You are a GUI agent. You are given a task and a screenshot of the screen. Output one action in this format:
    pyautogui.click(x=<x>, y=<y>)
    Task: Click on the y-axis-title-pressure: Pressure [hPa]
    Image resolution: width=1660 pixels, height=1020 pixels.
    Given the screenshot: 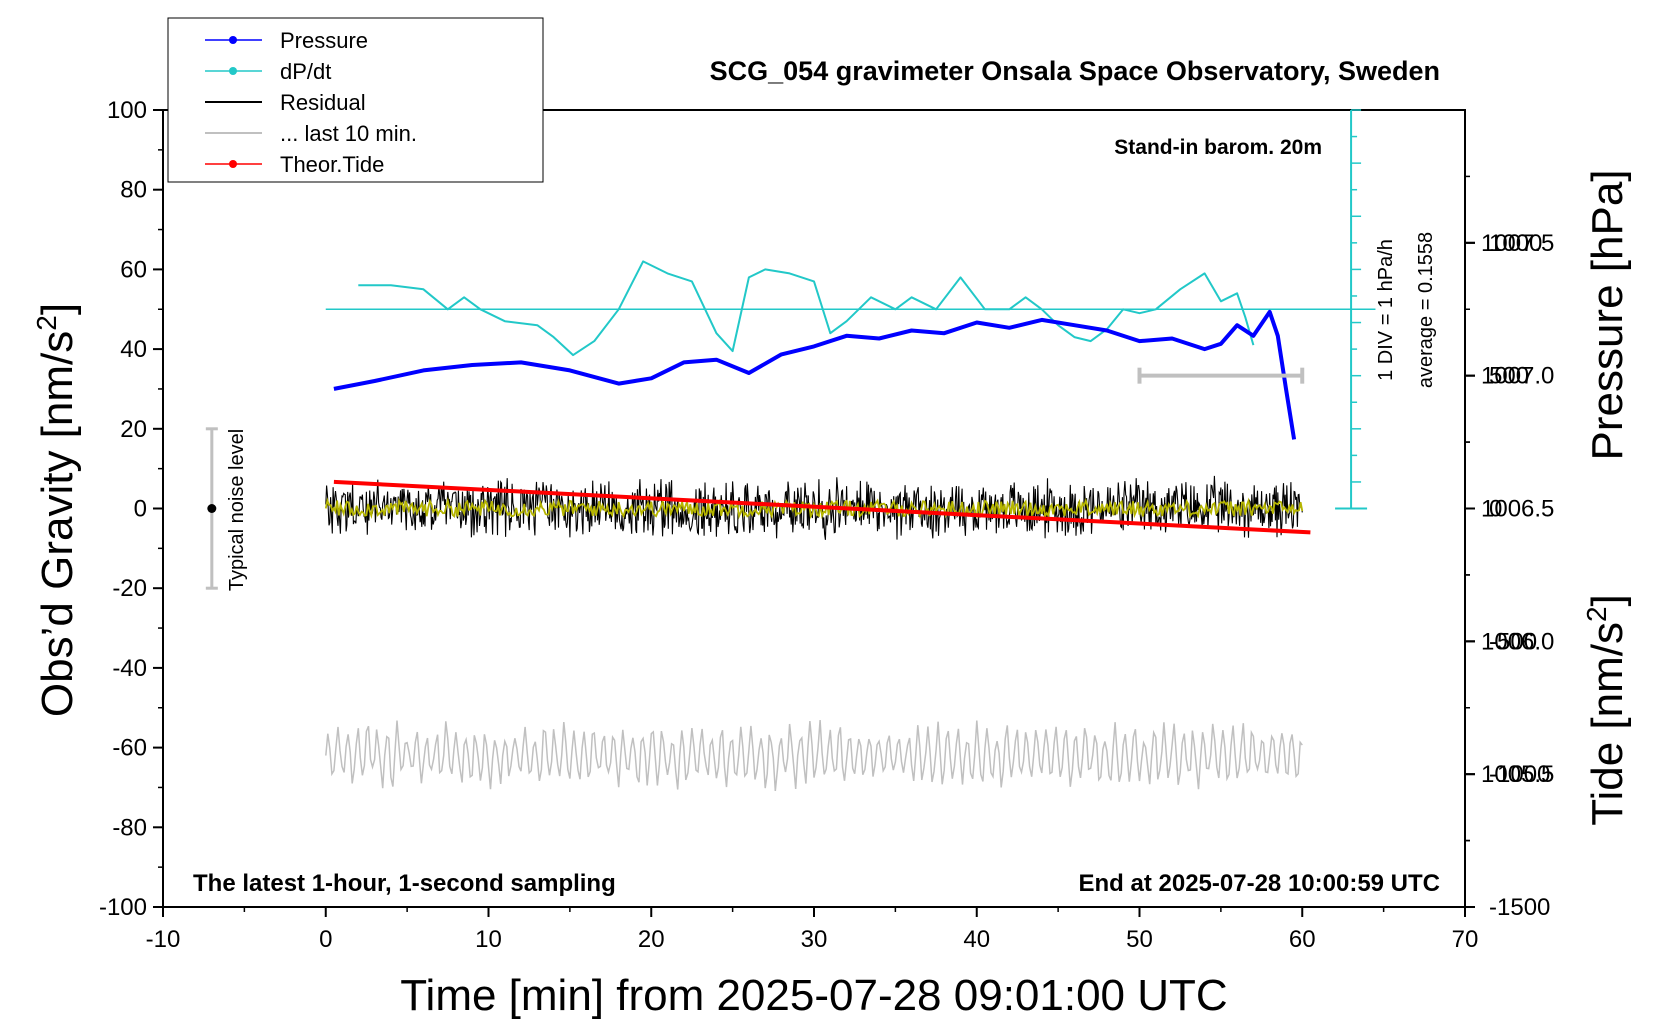 What is the action you would take?
    pyautogui.click(x=1607, y=314)
    